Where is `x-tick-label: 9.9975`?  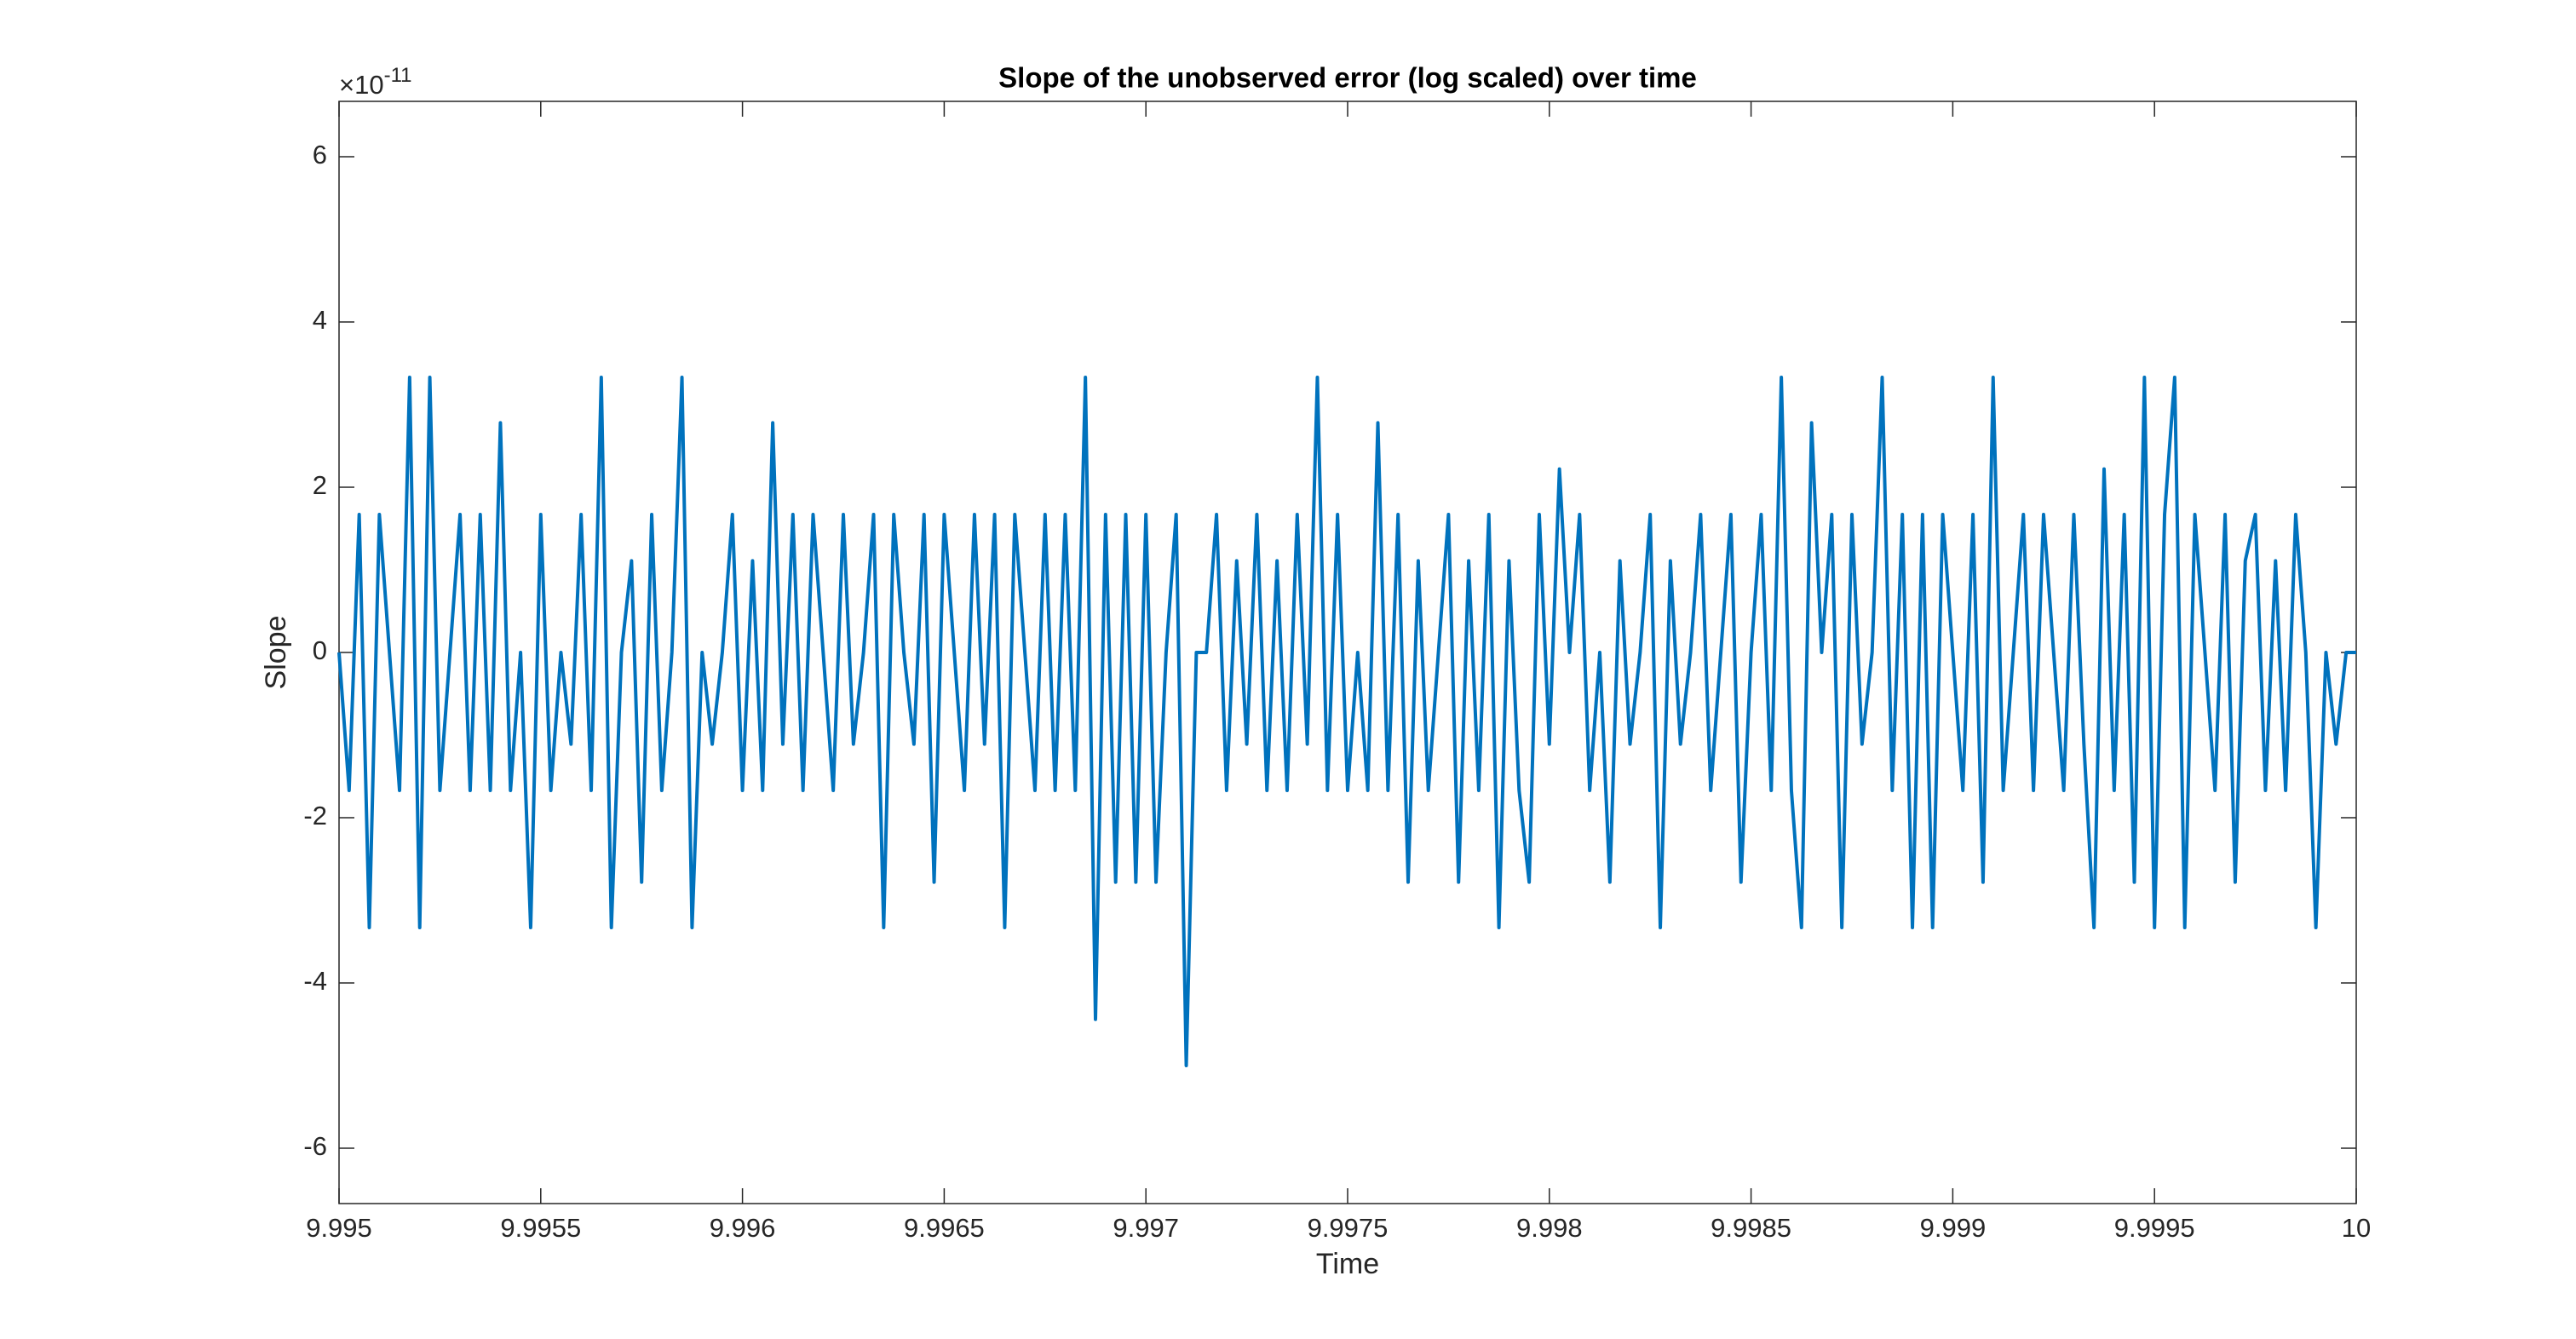
x-tick-label: 9.9975 is located at coordinates (1349, 1228).